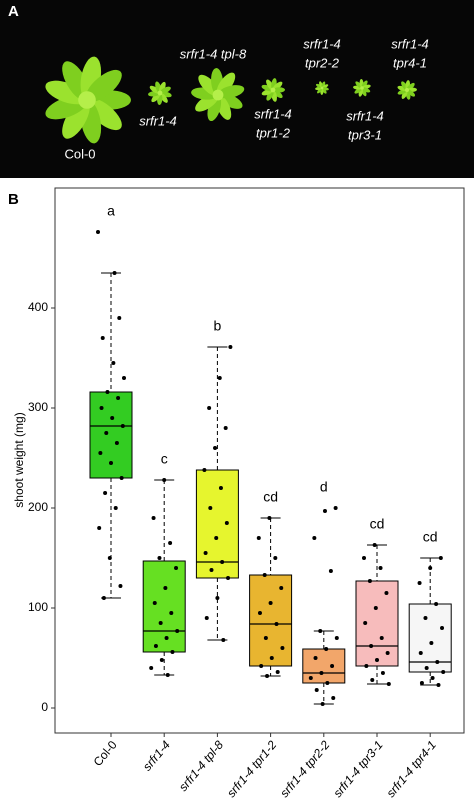 This screenshot has height=806, width=474. I want to click on x-tick-label: srfr1-4, so click(156, 756).